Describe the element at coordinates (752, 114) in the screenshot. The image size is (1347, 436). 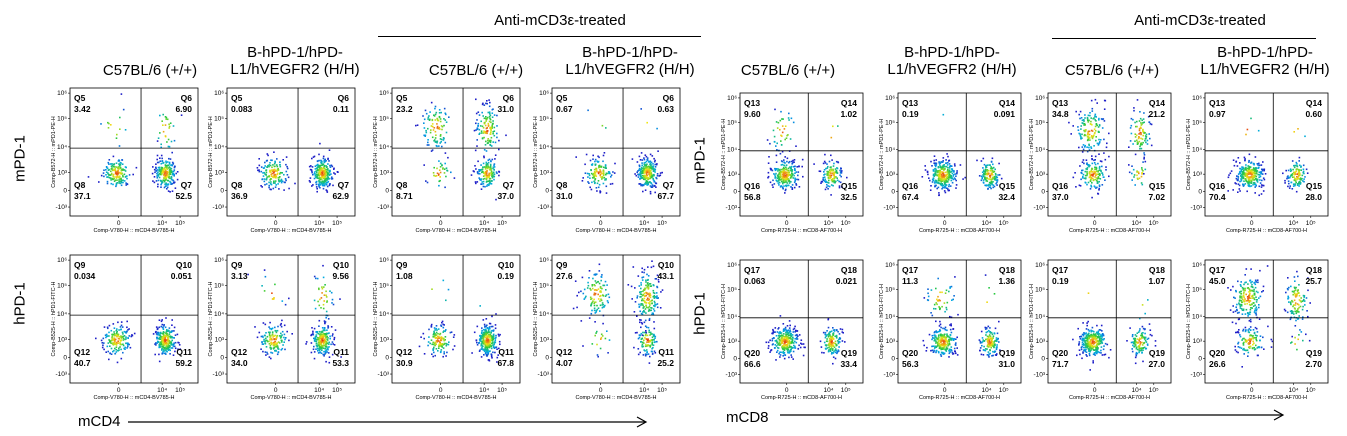
I see `gate-percent: 9.60` at that location.